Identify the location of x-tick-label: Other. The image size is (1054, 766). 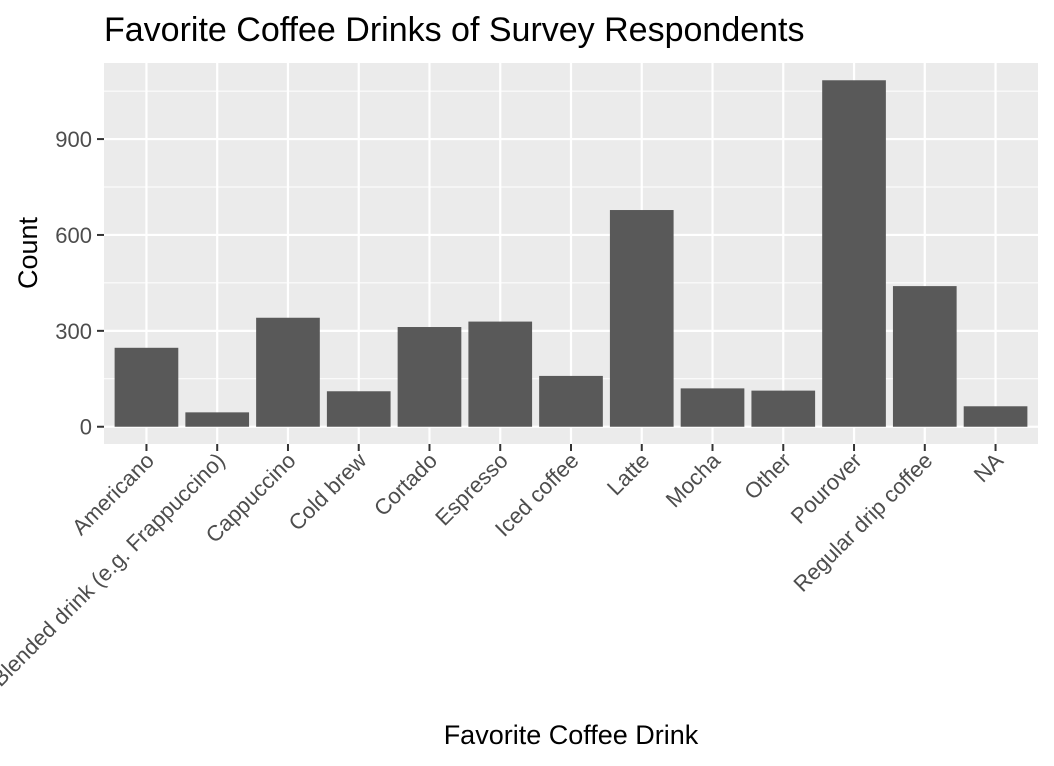
(767, 476).